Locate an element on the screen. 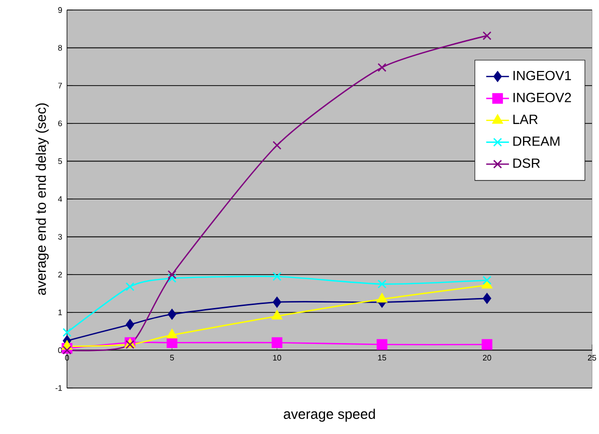 The height and width of the screenshot is (434, 599). x-tick-label: 25 is located at coordinates (592, 357).